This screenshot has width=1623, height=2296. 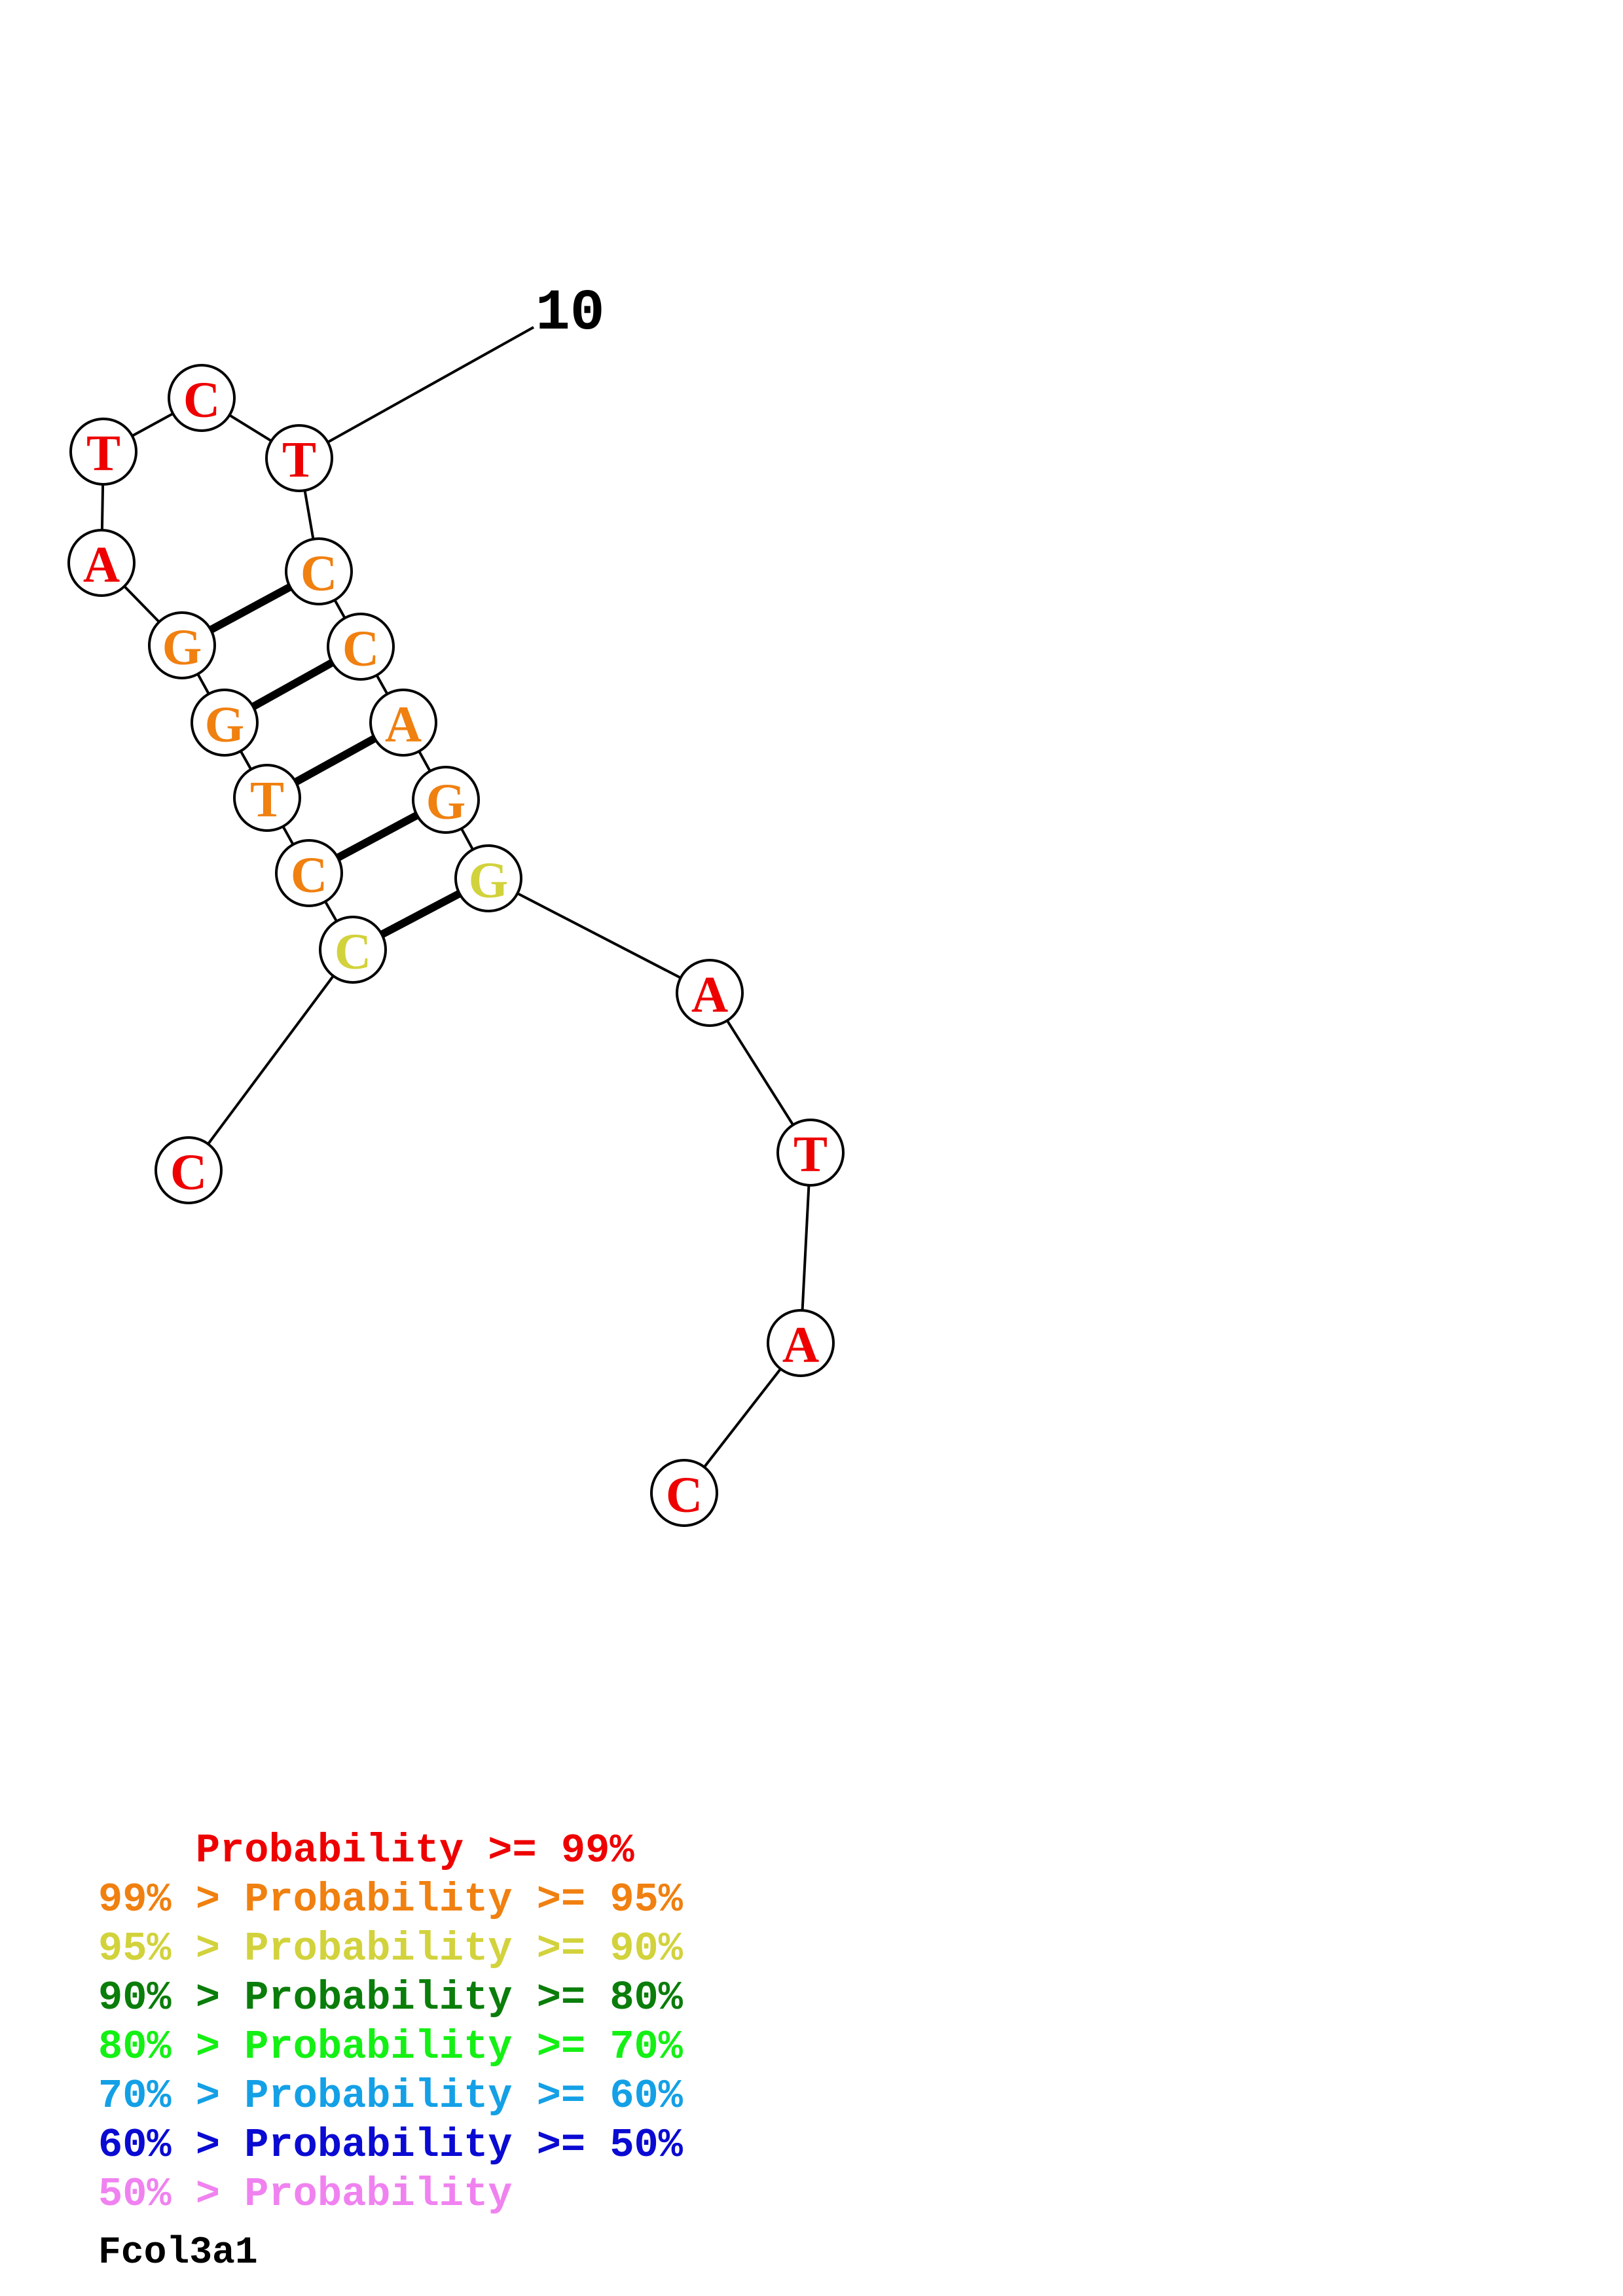 What do you see at coordinates (390, 2145) in the screenshot?
I see `legend-entry: 60% > Probability >= 50%` at bounding box center [390, 2145].